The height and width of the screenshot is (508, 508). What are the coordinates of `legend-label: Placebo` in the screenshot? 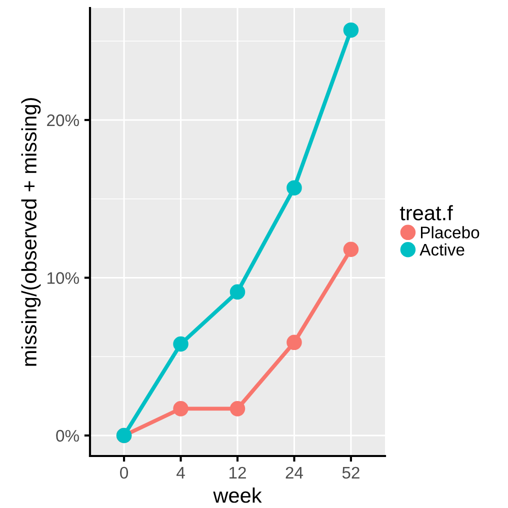 It's located at (450, 232).